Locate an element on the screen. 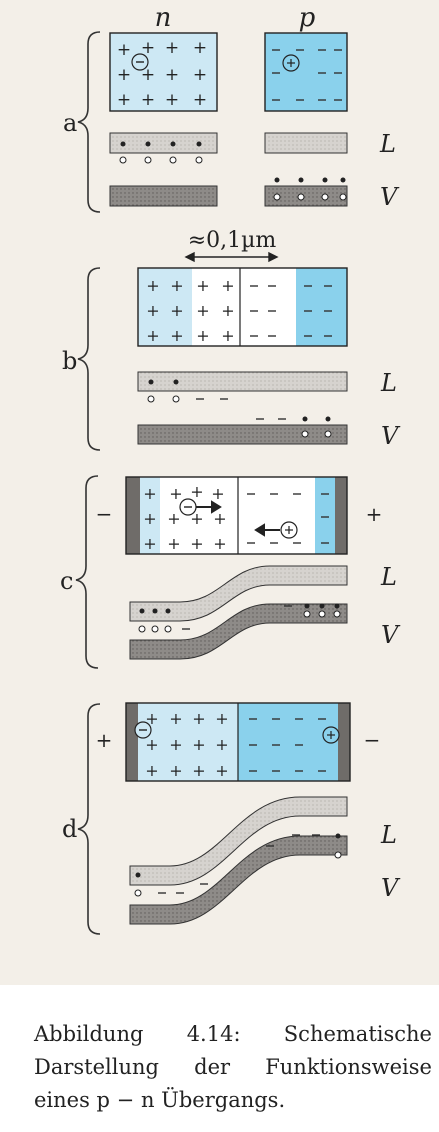  label-V-b: V is located at coordinates (391, 436).